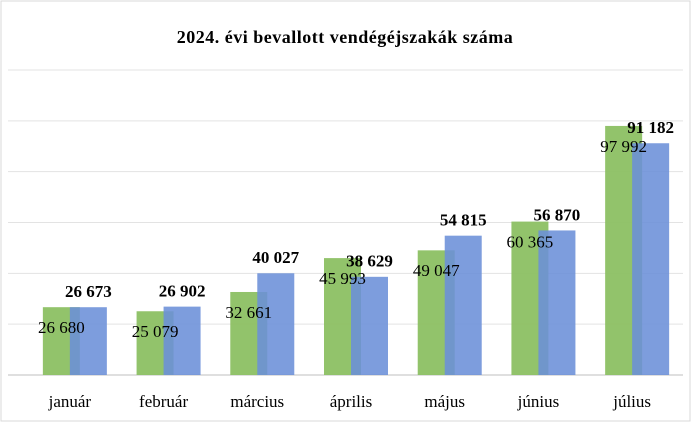 The image size is (691, 422). What do you see at coordinates (163, 401) in the screenshot?
I see `x-tick-label: február` at bounding box center [163, 401].